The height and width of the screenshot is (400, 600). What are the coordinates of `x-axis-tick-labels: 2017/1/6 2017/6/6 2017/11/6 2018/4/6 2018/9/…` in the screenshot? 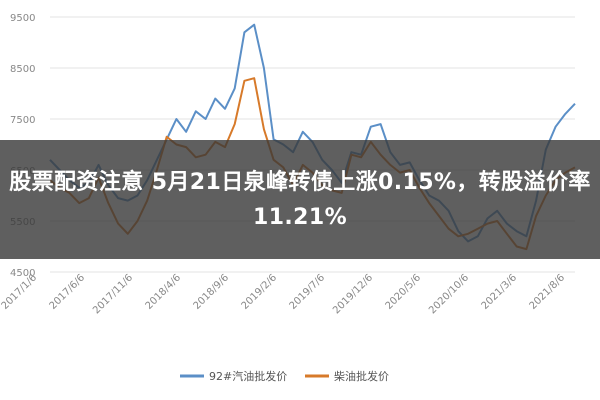 It's located at (283, 294).